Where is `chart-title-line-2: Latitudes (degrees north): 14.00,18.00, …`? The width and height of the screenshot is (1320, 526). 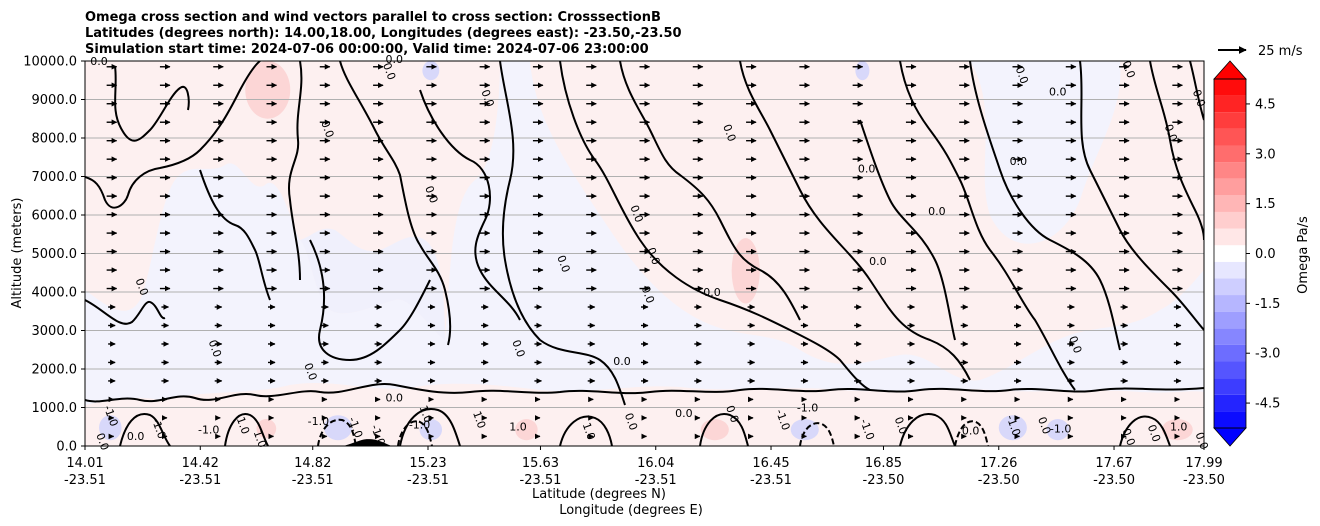 chart-title-line-2: Latitudes (degrees north): 14.00,18.00, … is located at coordinates (383, 33).